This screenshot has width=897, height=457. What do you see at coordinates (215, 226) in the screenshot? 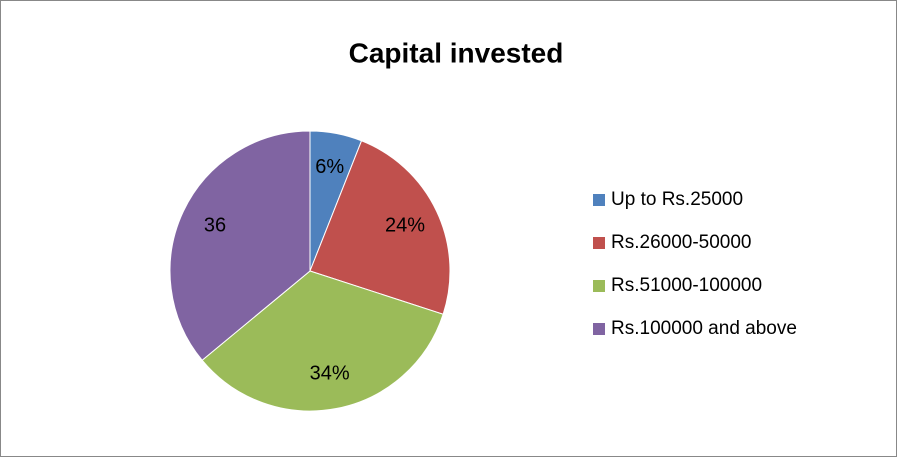
I see `data-label: 36` at bounding box center [215, 226].